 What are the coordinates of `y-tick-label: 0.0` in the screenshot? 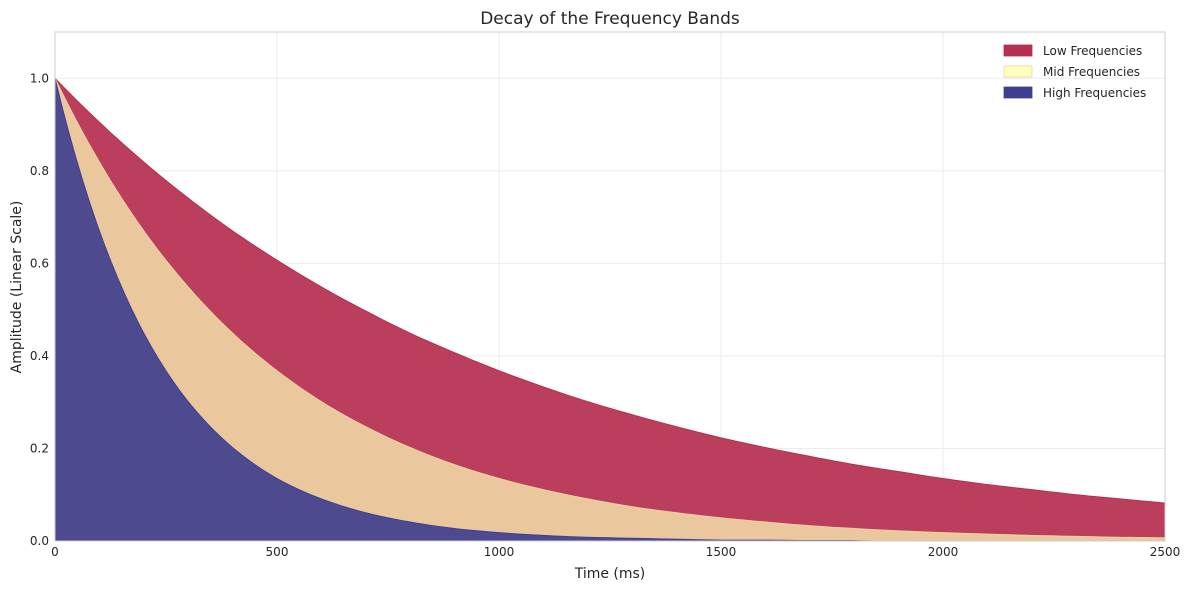 It's located at (39, 541).